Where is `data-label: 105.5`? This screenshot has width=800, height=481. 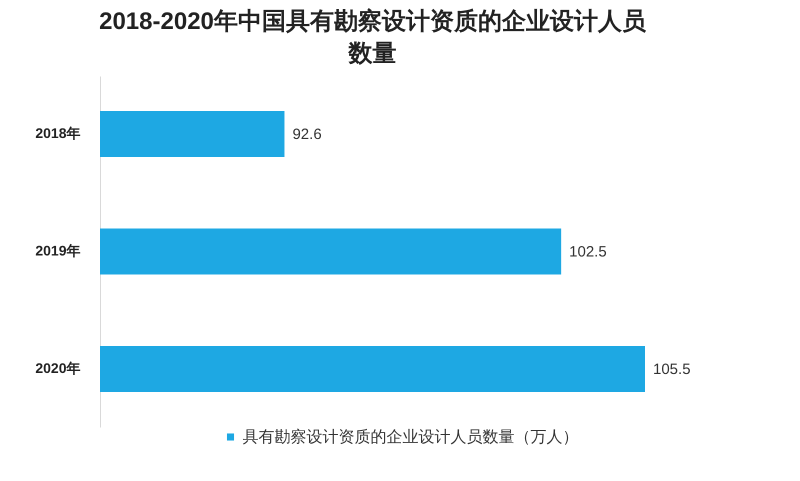 data-label: 105.5 is located at coordinates (672, 369).